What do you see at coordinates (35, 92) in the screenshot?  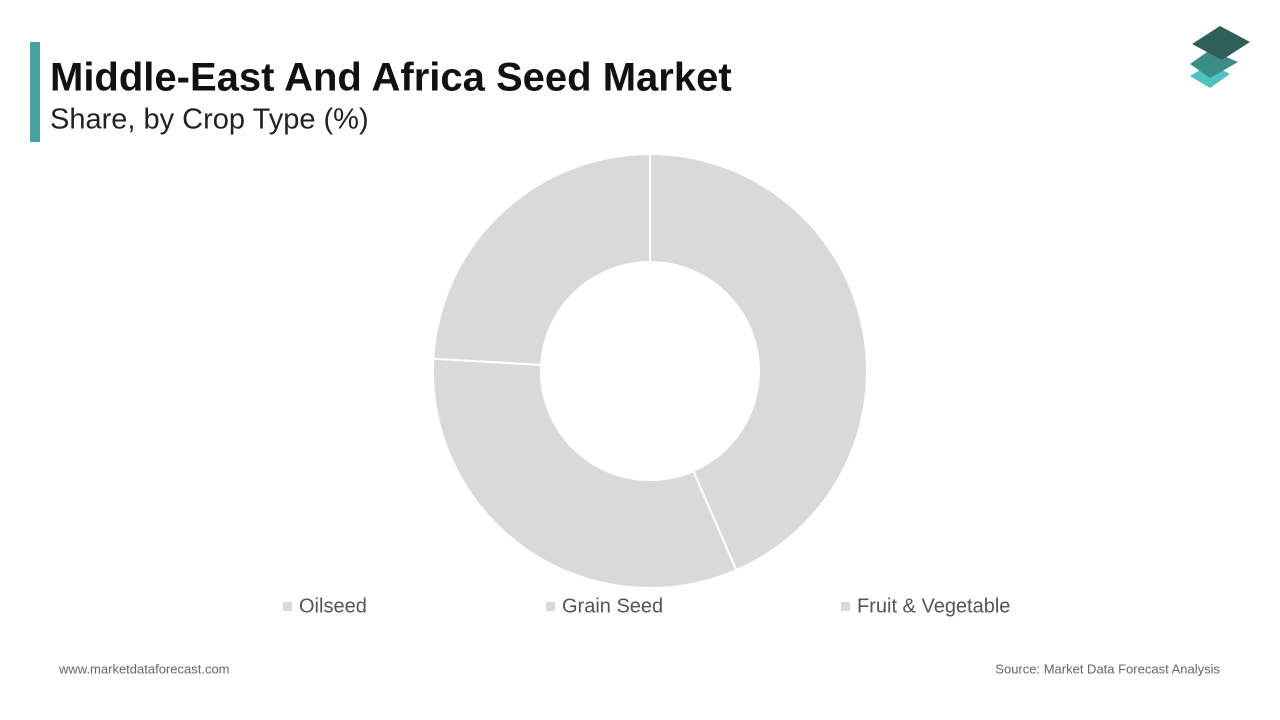 I see `title-accent` at bounding box center [35, 92].